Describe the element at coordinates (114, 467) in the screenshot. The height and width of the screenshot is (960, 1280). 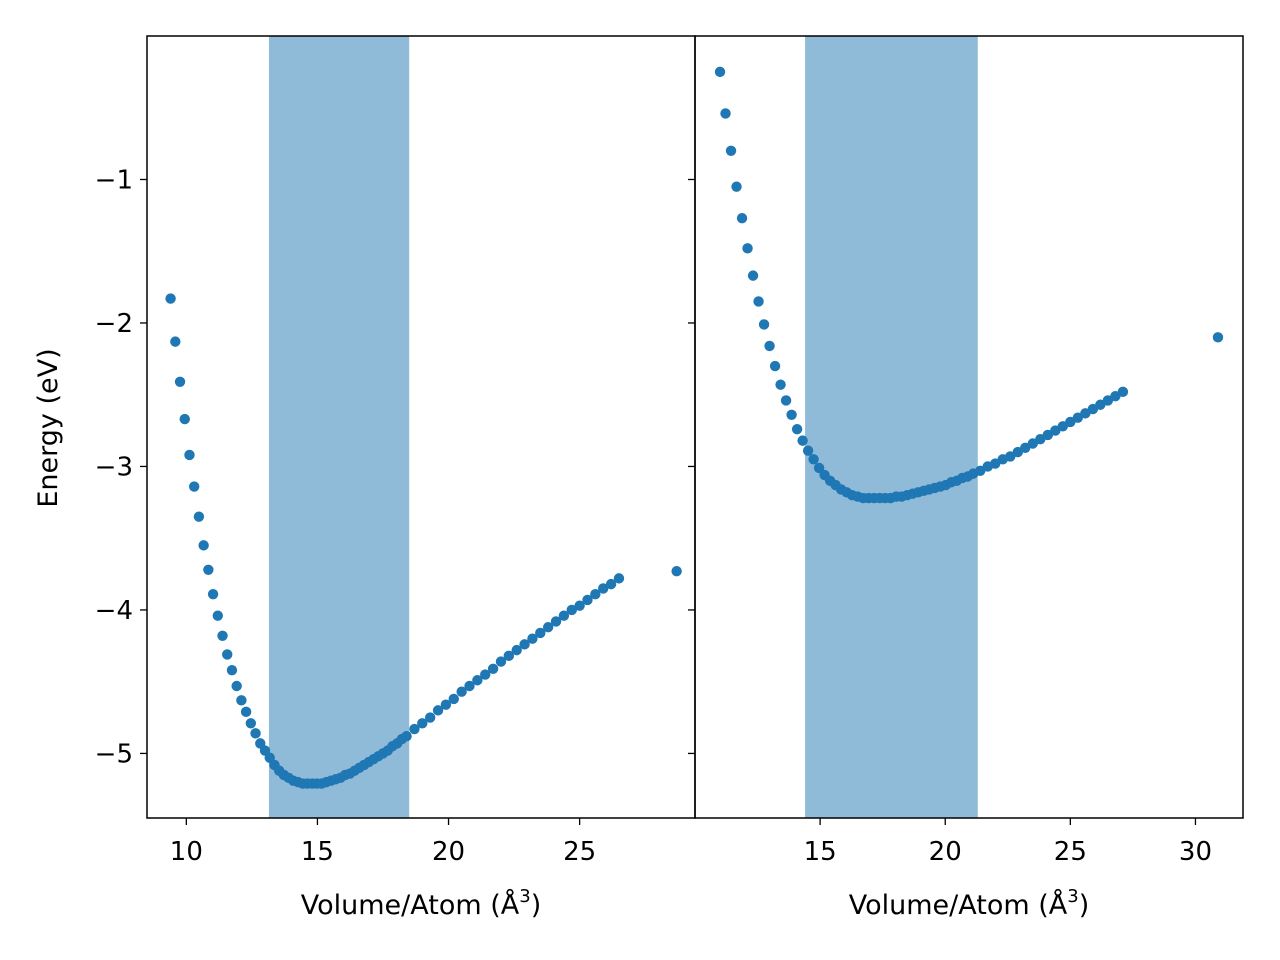
I see `y-tick-label: −3` at that location.